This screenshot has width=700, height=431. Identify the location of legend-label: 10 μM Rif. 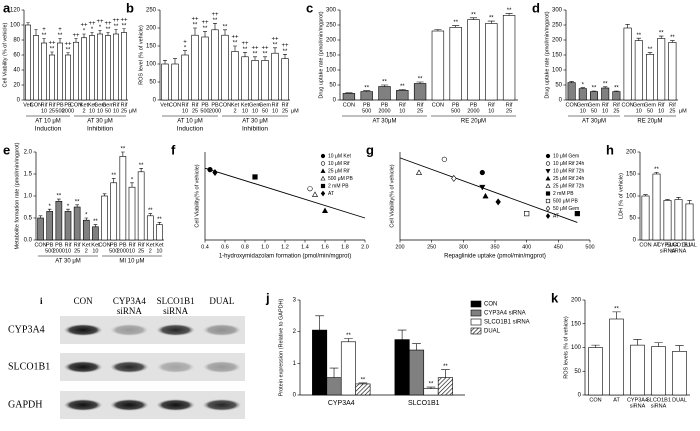
(339, 164).